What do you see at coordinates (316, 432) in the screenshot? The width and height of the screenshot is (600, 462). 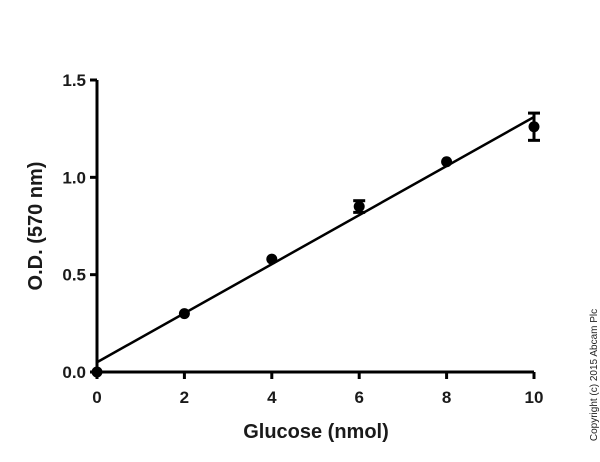 I see `x-axis-title: Glucose (nmol)` at bounding box center [316, 432].